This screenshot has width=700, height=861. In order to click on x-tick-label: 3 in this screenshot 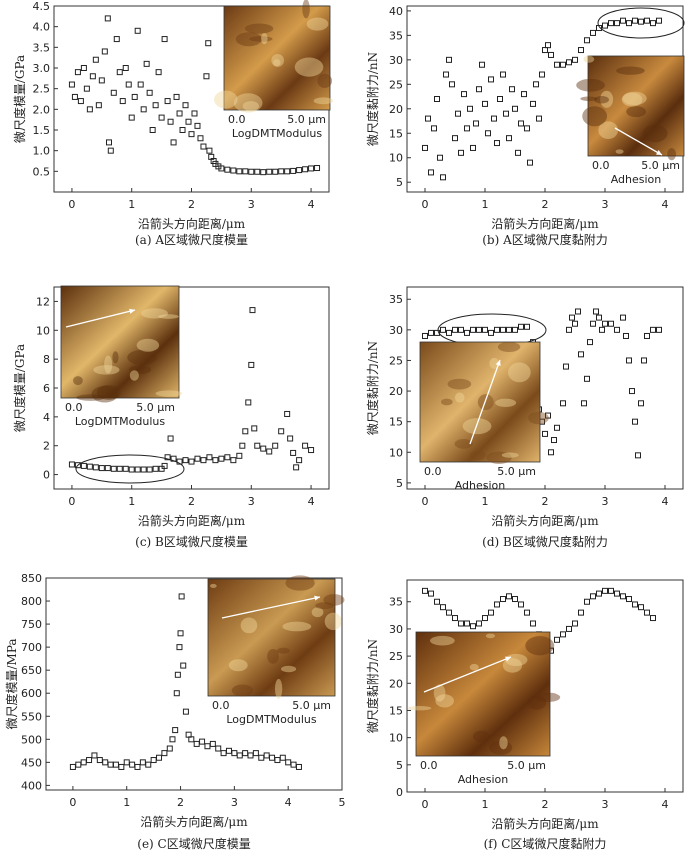, I will do `click(605, 501)`.